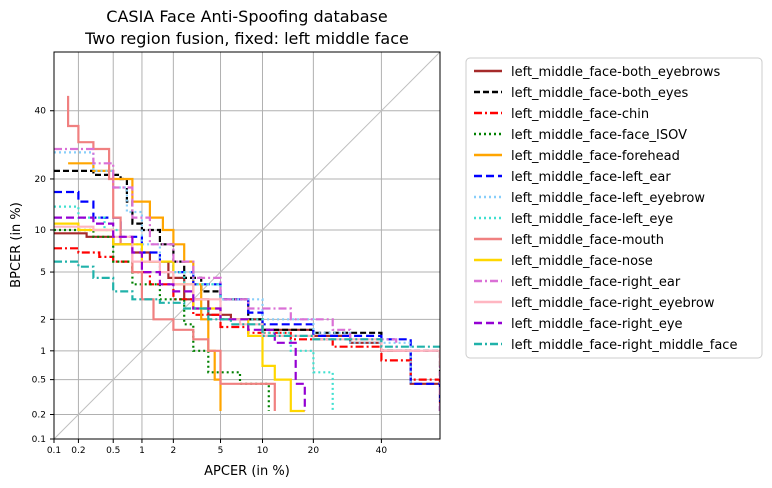 Image resolution: width=772 pixels, height=488 pixels. I want to click on series-line-left_middle_face-forehead, so click(145, 286).